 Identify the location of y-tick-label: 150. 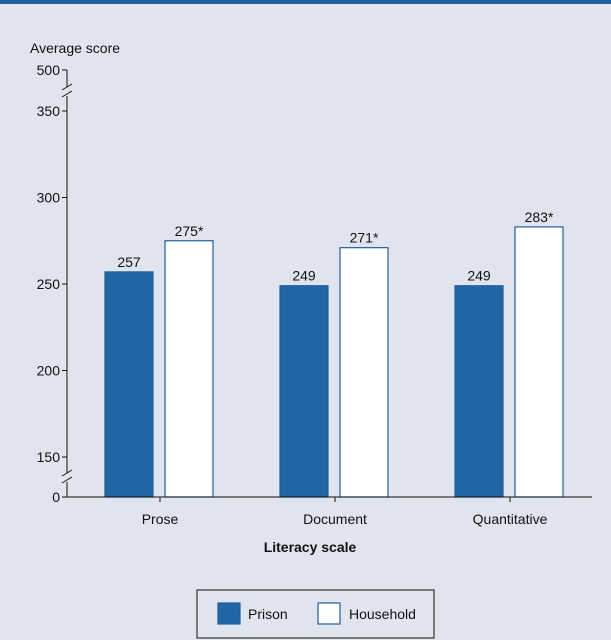
(49, 457).